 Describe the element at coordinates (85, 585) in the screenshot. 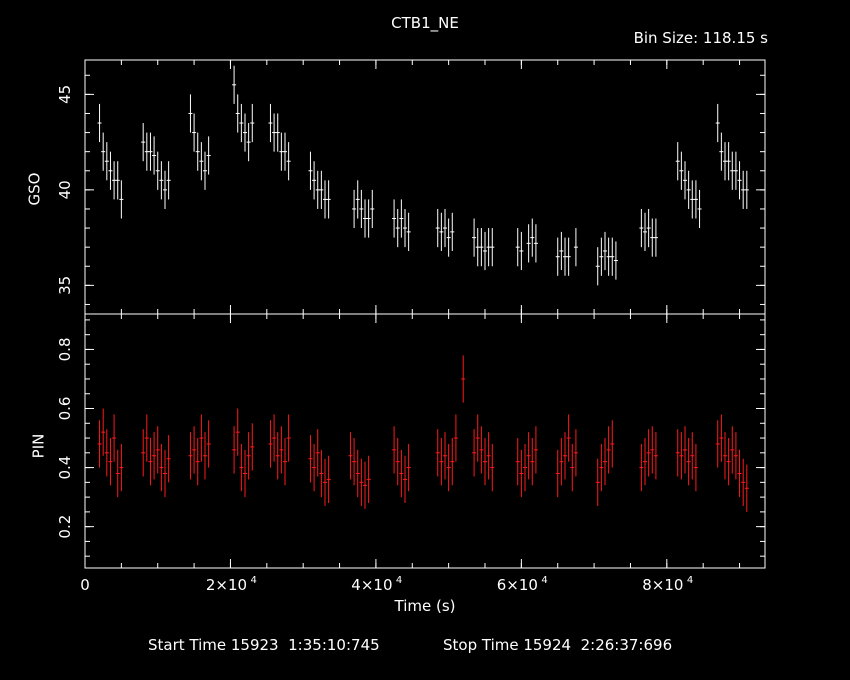

I see `x-tick-label: 0` at that location.